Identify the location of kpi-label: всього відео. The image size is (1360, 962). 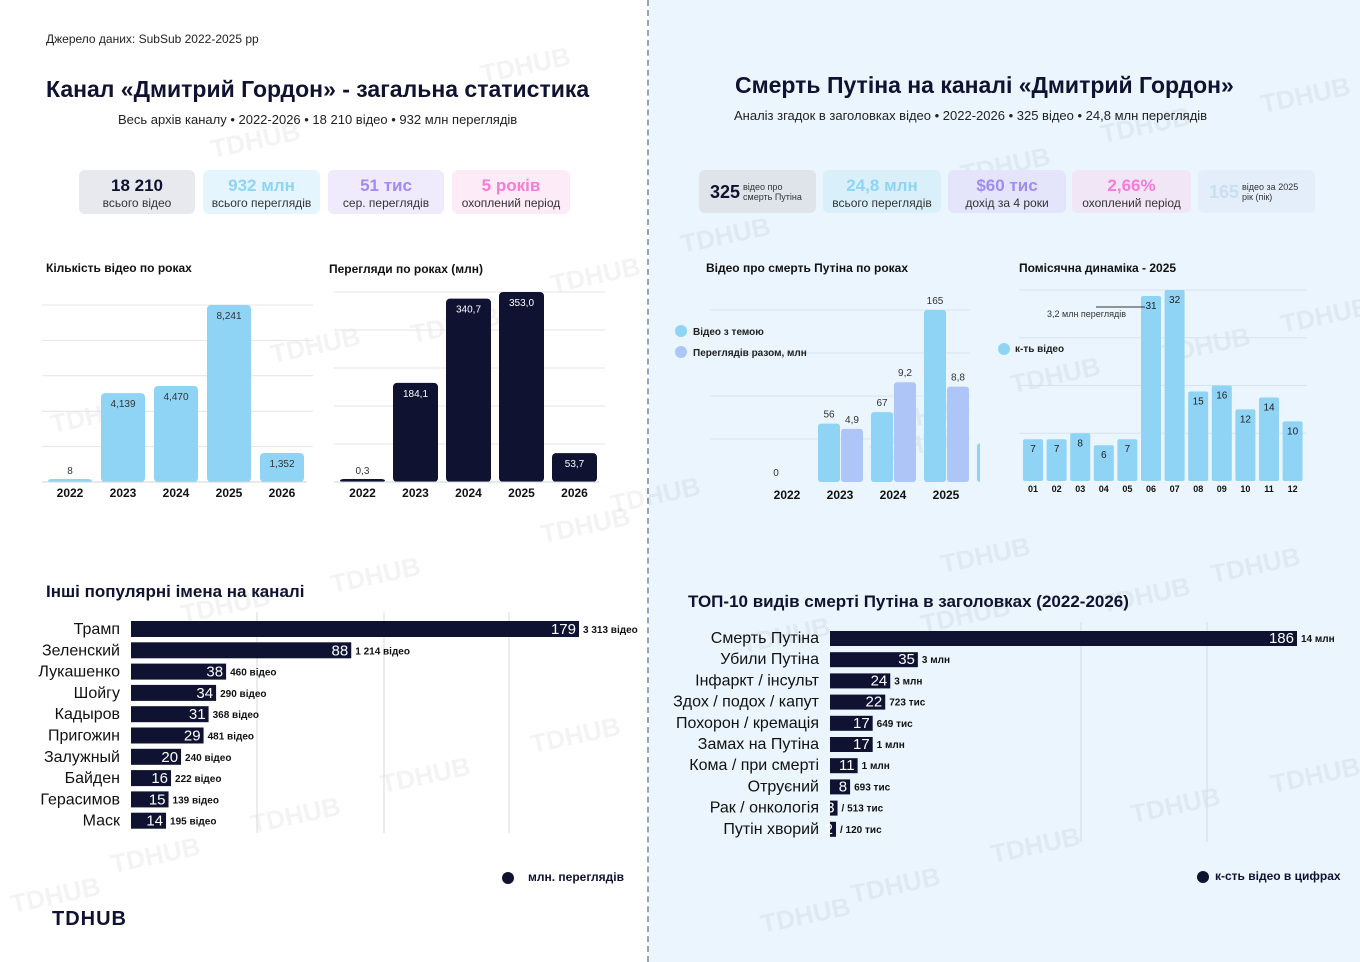
(137, 203).